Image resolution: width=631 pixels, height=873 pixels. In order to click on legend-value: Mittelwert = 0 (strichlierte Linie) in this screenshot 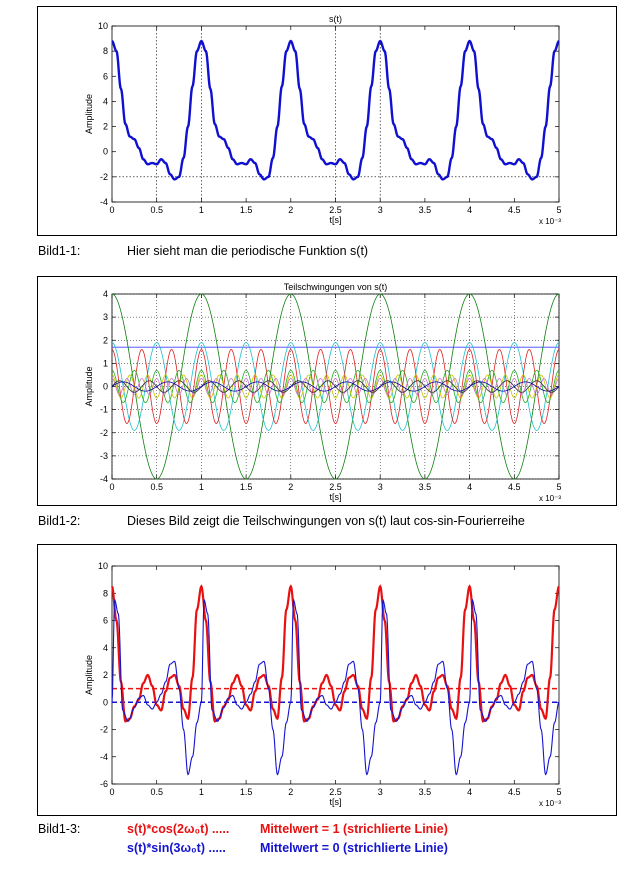, I will do `click(354, 848)`.